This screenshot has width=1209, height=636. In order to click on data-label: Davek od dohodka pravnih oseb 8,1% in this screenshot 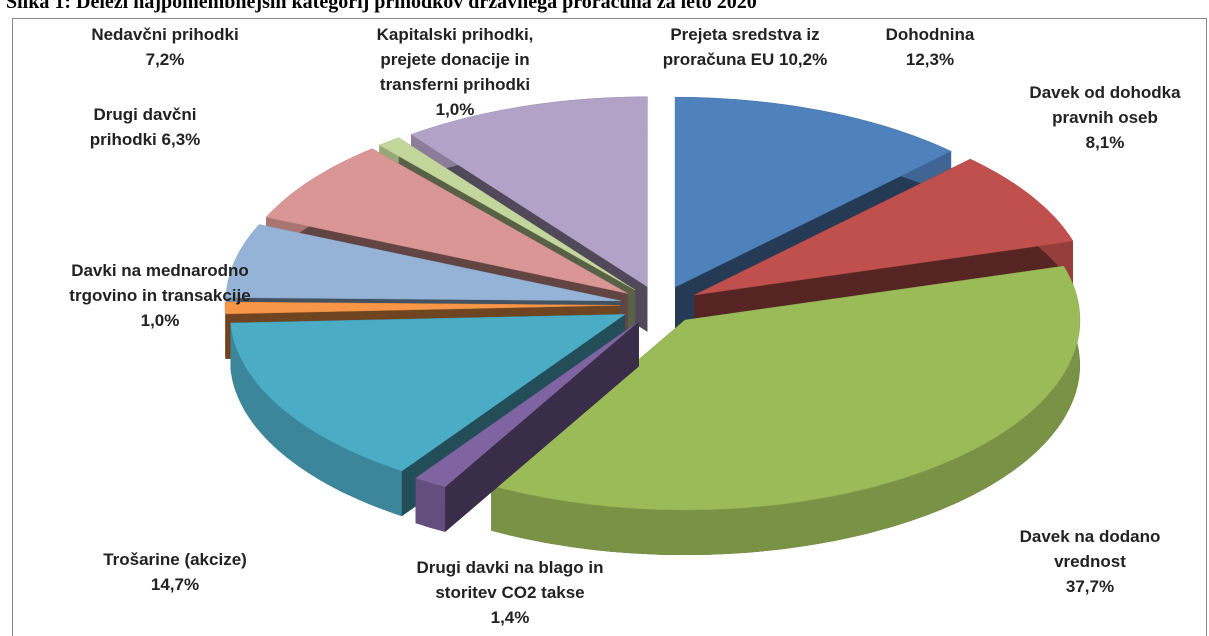, I will do `click(1105, 117)`.